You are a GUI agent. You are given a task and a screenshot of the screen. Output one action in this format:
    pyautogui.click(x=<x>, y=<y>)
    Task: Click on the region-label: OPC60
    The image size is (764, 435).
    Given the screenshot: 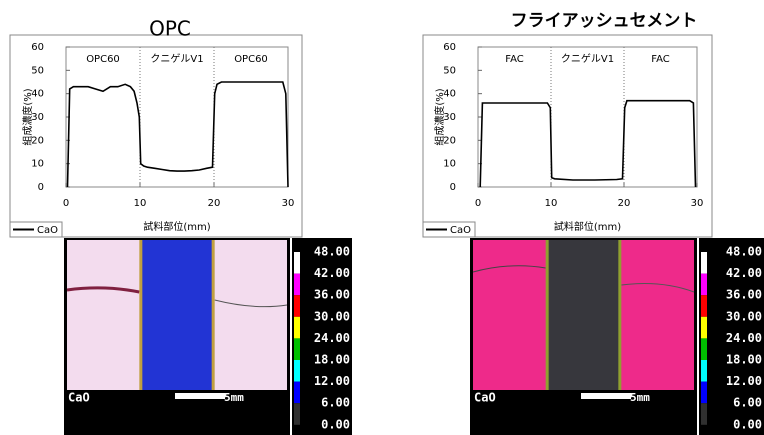 What is the action you would take?
    pyautogui.click(x=251, y=59)
    